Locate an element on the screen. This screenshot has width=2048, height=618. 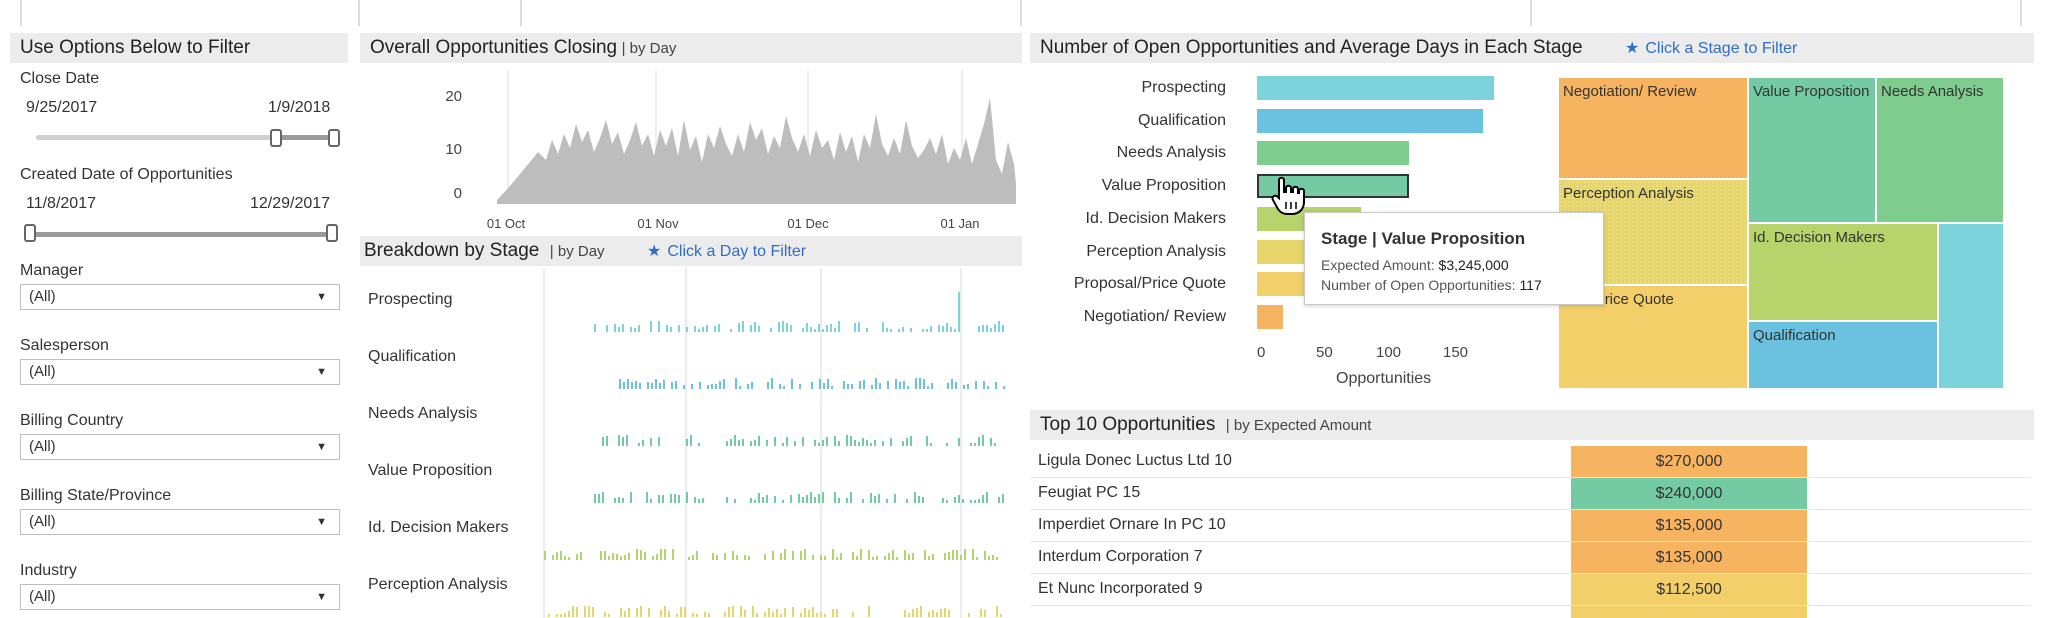
industry-dropdown: (All) ▼ is located at coordinates (180, 597).